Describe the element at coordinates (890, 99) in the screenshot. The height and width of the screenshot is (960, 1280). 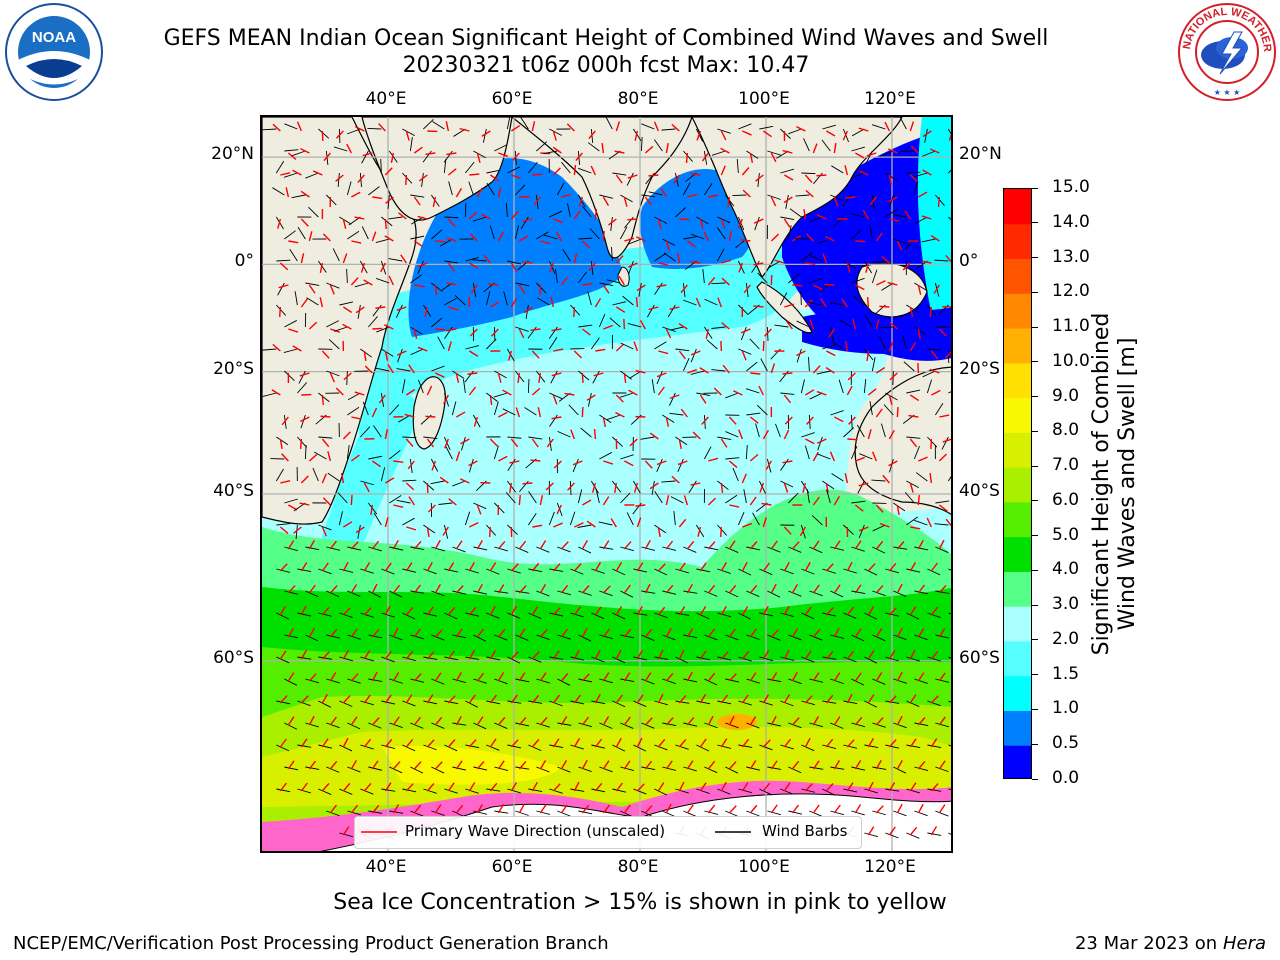
I see `lon-tick-top: 120°E` at that location.